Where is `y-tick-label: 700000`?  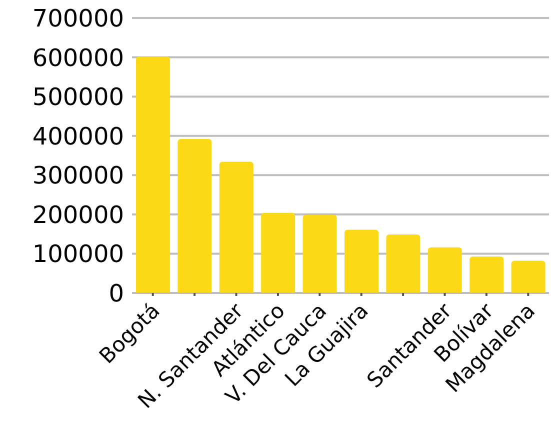 y-tick-label: 700000 is located at coordinates (78, 18).